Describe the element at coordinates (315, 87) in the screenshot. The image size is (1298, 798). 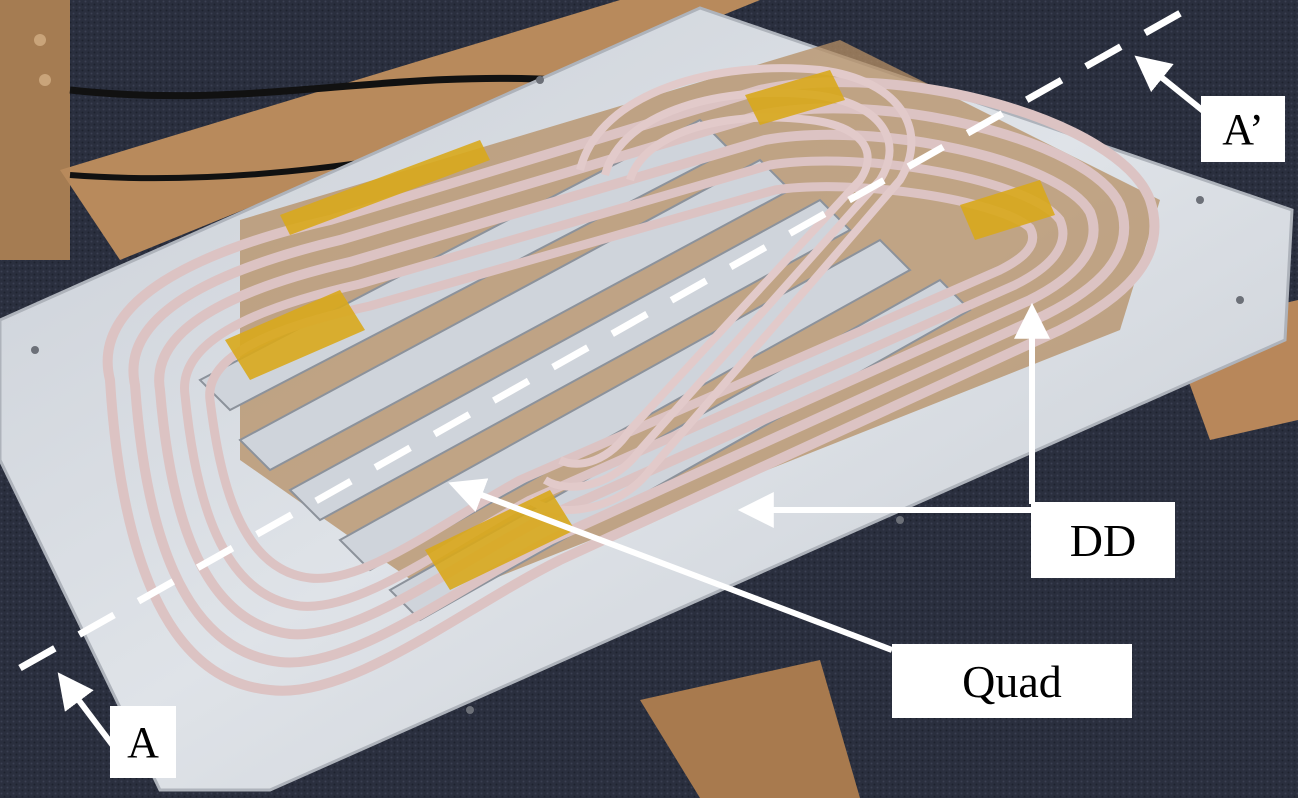
I see `cable` at that location.